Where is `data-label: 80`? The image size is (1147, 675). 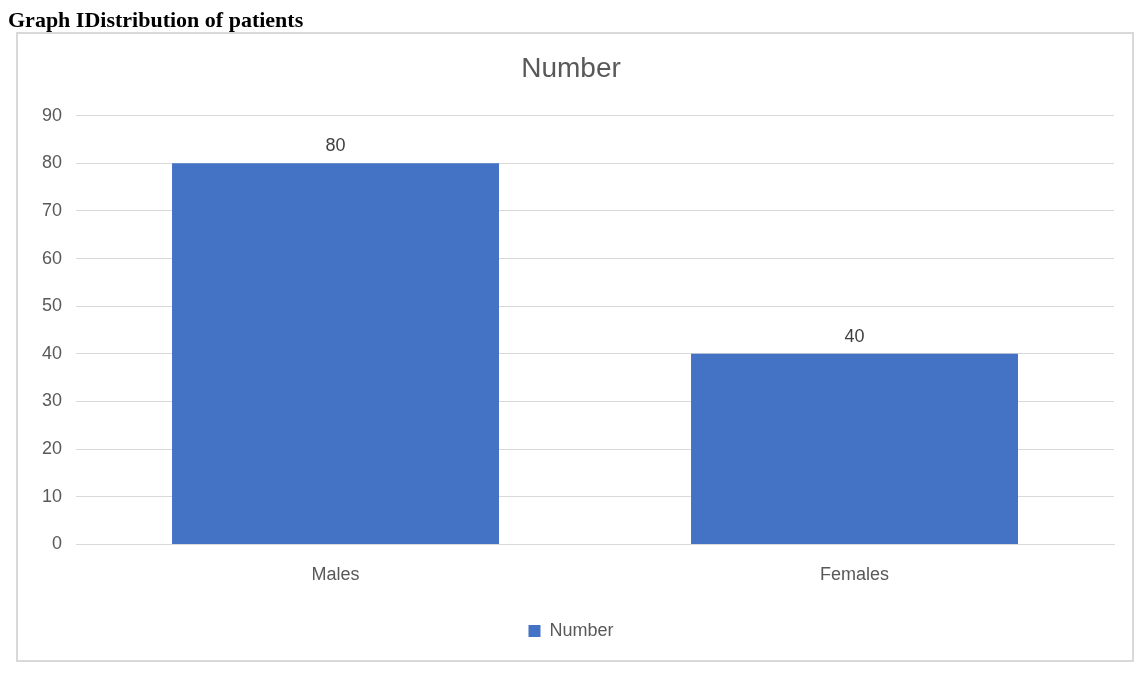
data-label: 80 is located at coordinates (335, 145).